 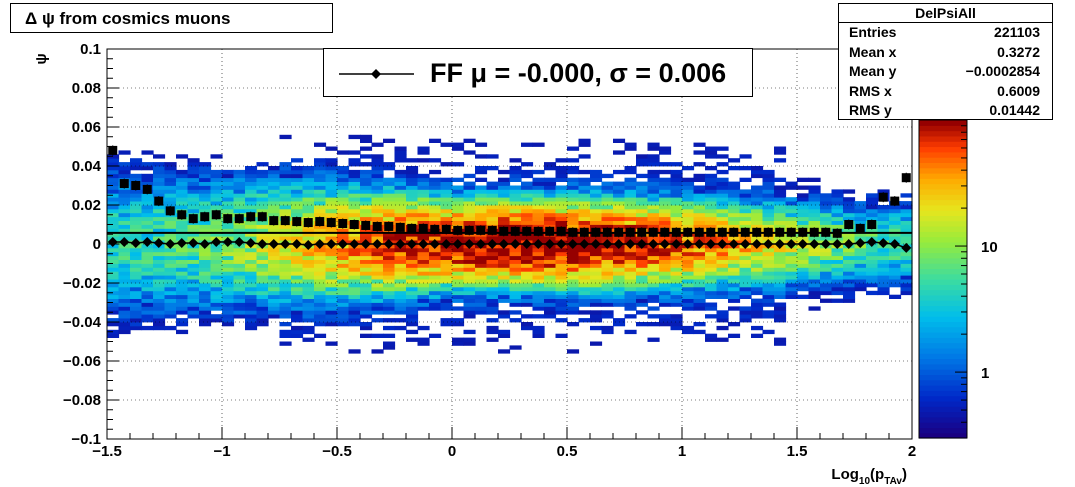 I want to click on stats-row: RMS y 0.01442, so click(x=945, y=111).